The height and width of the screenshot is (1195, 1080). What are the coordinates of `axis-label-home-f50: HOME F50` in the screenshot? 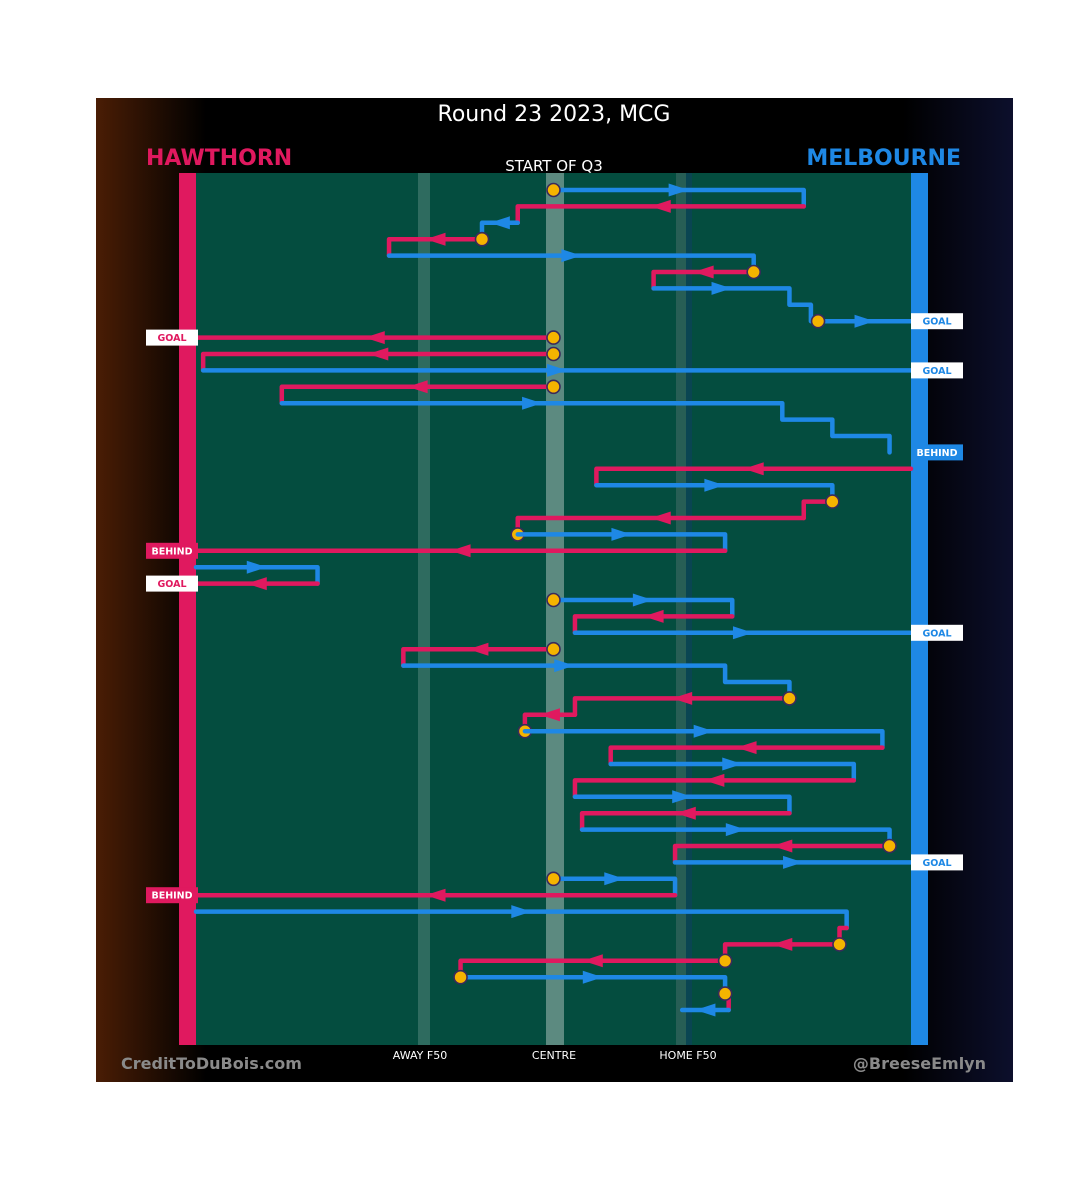 It's located at (687, 1055).